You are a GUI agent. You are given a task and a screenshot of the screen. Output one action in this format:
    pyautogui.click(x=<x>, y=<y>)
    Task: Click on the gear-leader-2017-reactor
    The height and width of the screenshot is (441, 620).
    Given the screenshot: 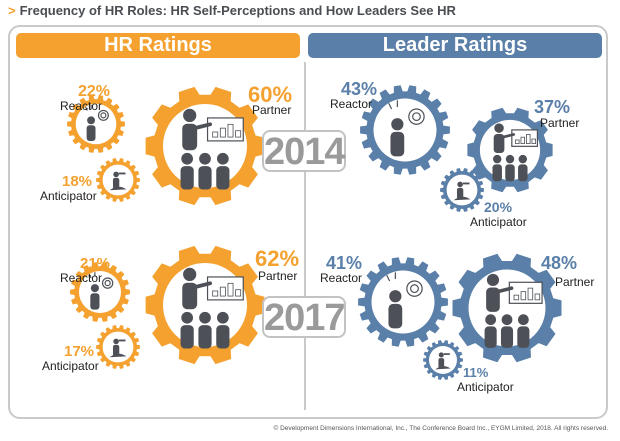 What is the action you would take?
    pyautogui.click(x=403, y=302)
    